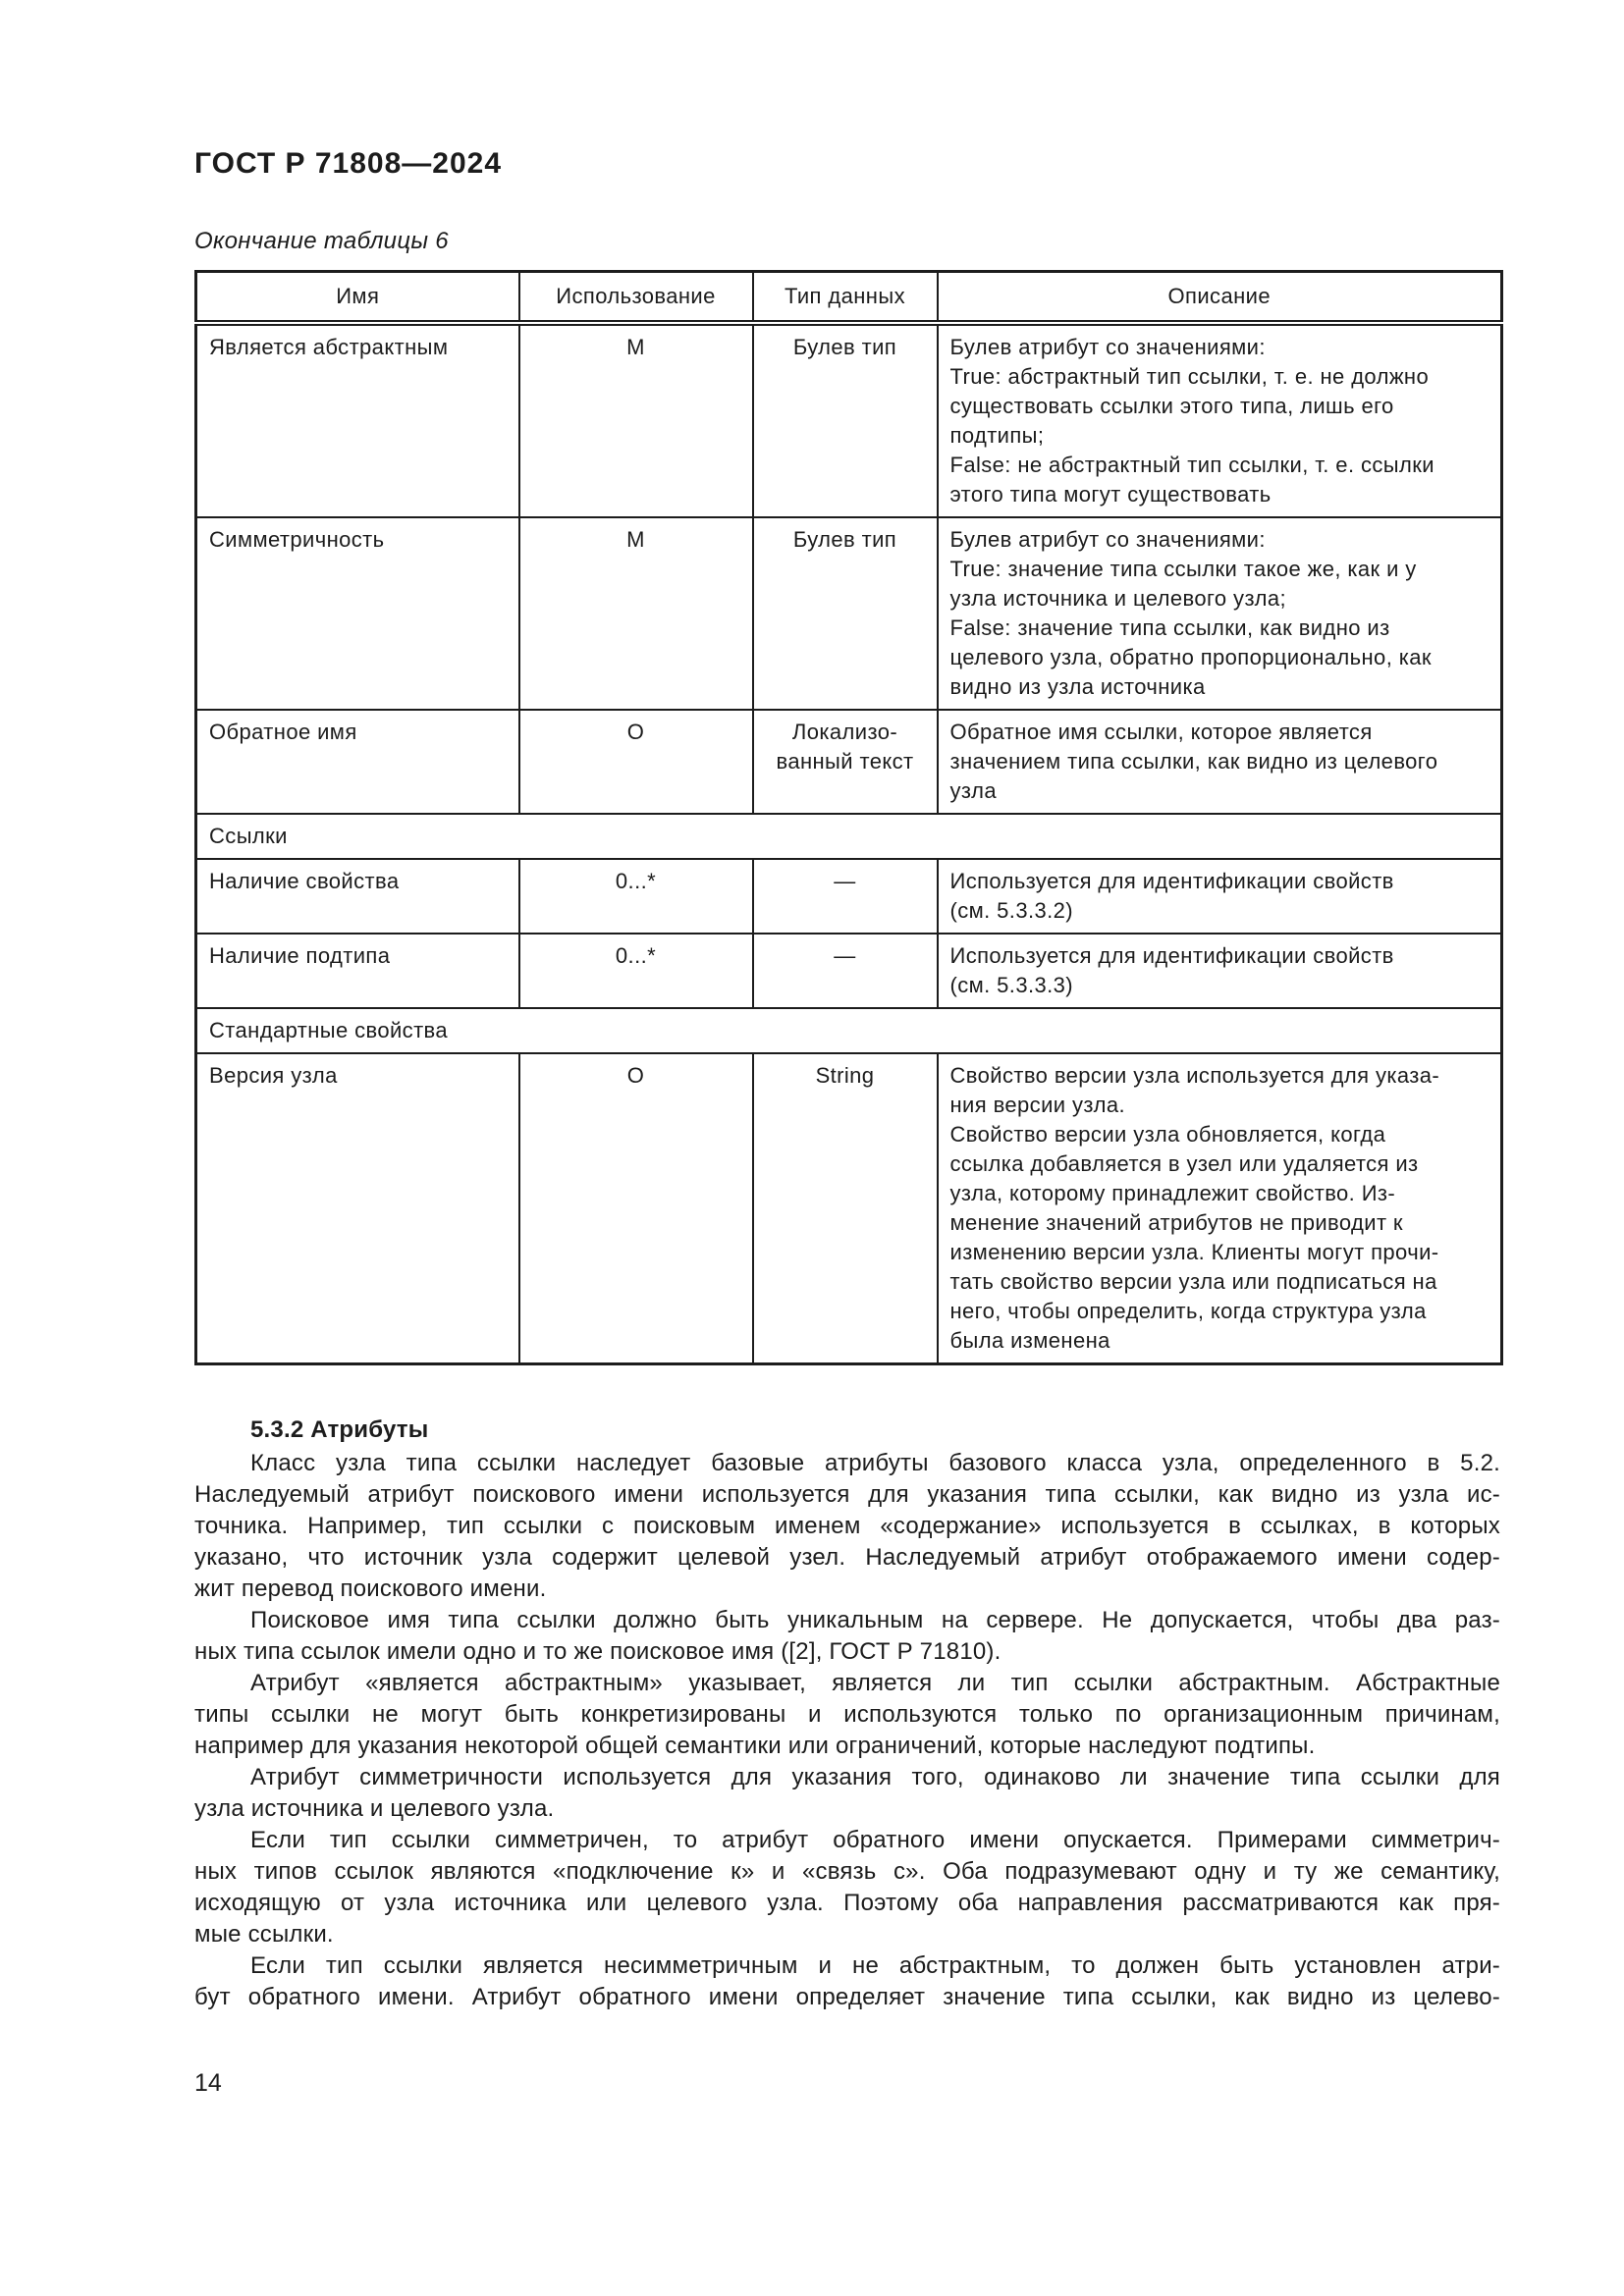  I want to click on table-section-row: Стандартные свойства, so click(848, 1031).